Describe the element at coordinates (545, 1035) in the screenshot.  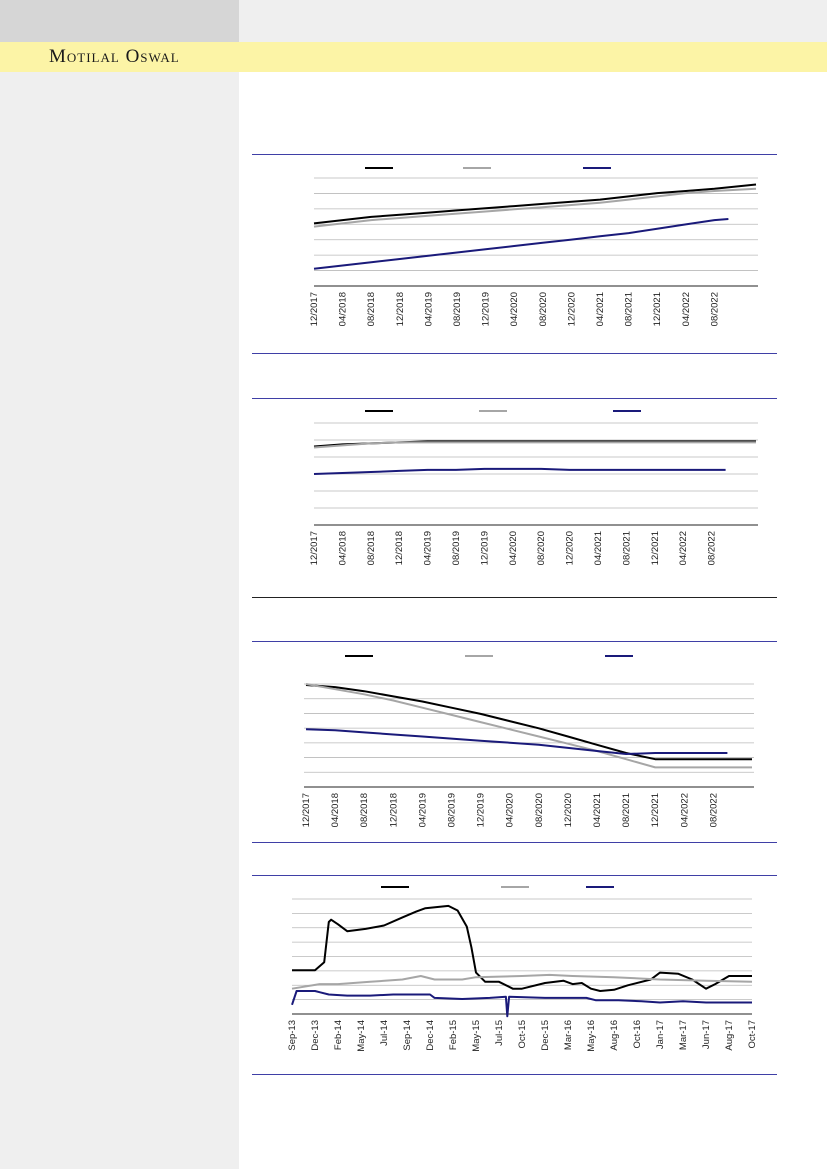
I see `x-tick-label: Dec-15` at that location.